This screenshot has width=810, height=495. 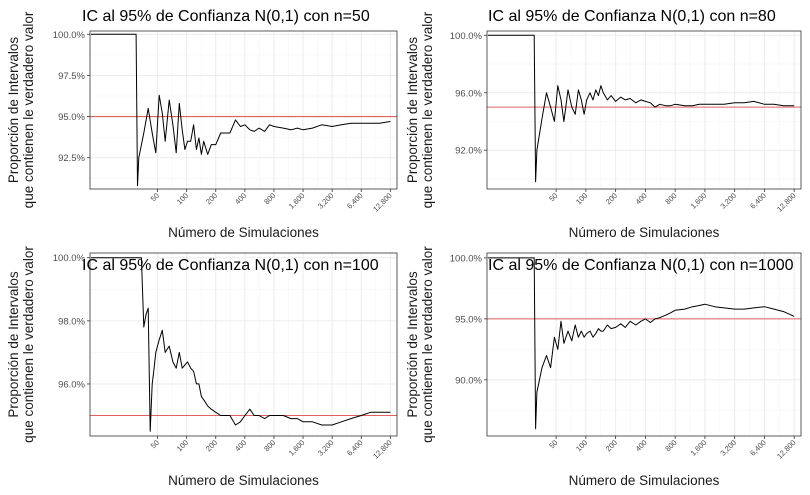 I want to click on y-tick-label: 97.5%, so click(x=71, y=76).